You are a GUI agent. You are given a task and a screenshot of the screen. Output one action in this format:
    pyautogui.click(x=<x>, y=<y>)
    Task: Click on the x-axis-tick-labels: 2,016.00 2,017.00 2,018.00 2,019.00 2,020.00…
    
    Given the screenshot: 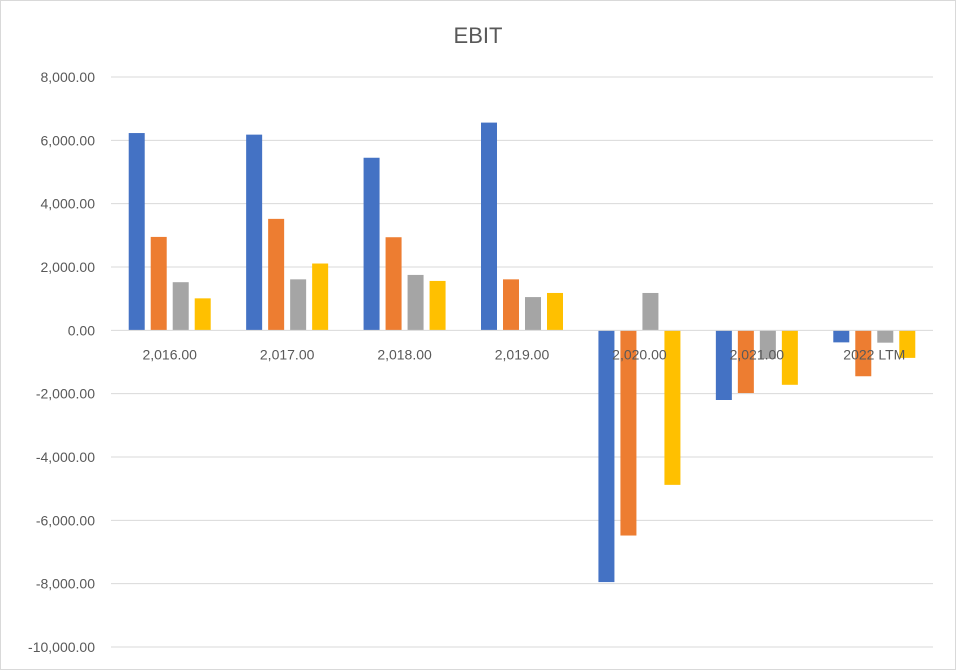 What is the action you would take?
    pyautogui.click(x=523, y=354)
    